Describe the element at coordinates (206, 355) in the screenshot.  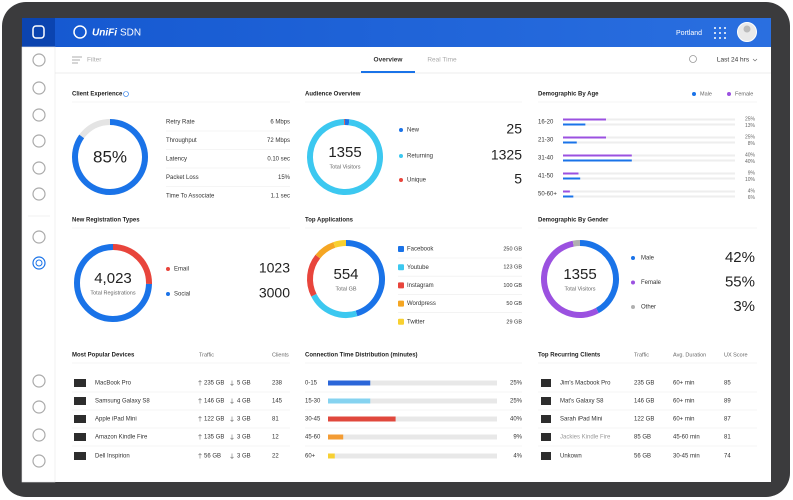
I see `column-header: Traffic` at that location.